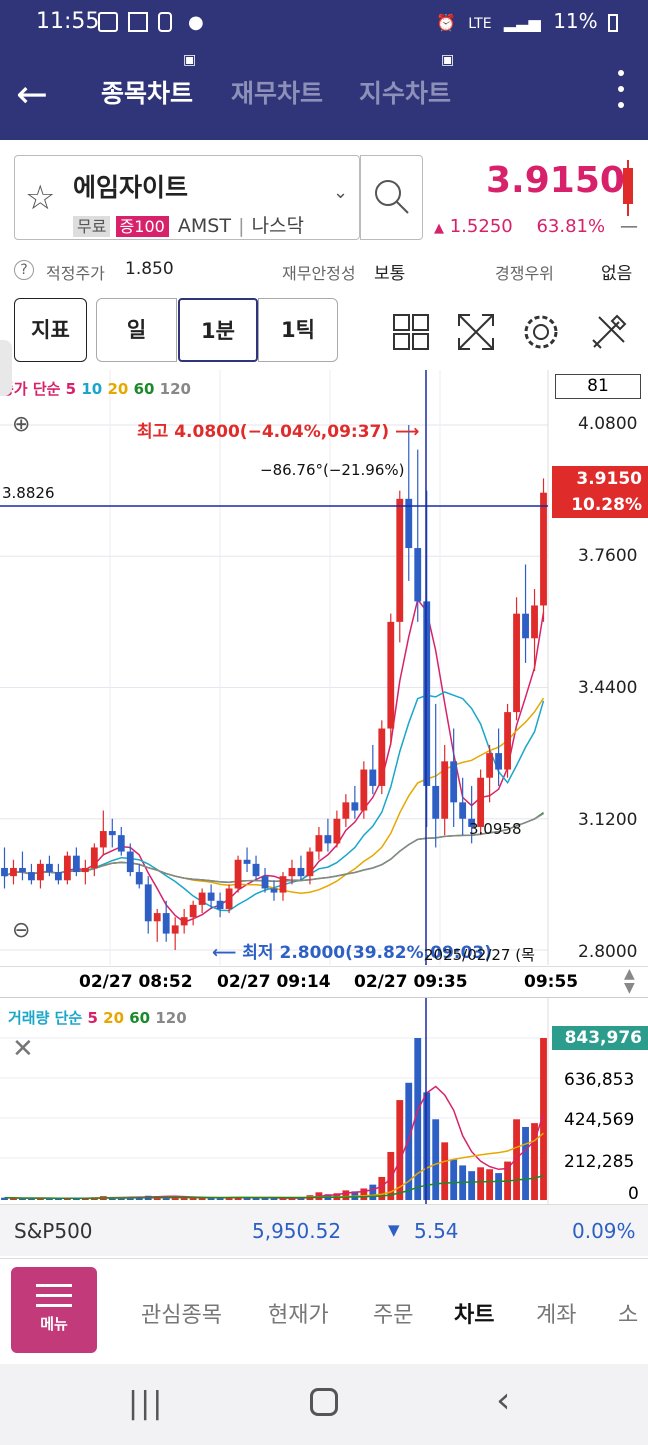  Describe the element at coordinates (439, 228) in the screenshot. I see `up-arrow-icon: ▲` at that location.